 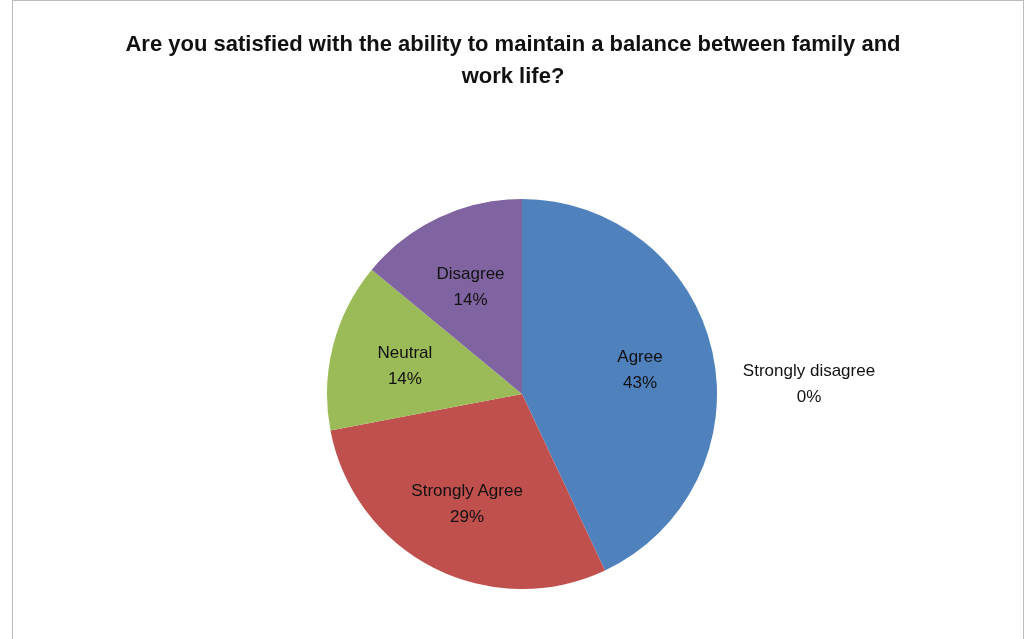 I want to click on data-label: 29%, so click(x=467, y=516).